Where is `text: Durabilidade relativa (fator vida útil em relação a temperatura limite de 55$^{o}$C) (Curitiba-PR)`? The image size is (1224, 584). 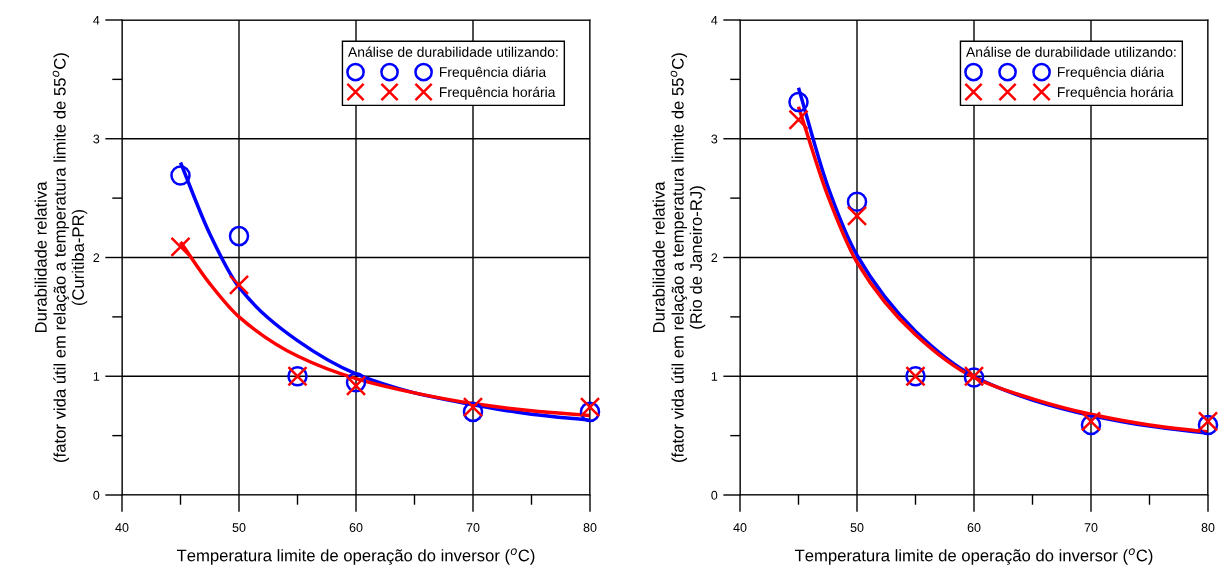 text: Durabilidade relativa (fator vida útil em relação a temperatura limite de 55$^{o}$C) (Curitiba-PR) is located at coordinates (61, 257).